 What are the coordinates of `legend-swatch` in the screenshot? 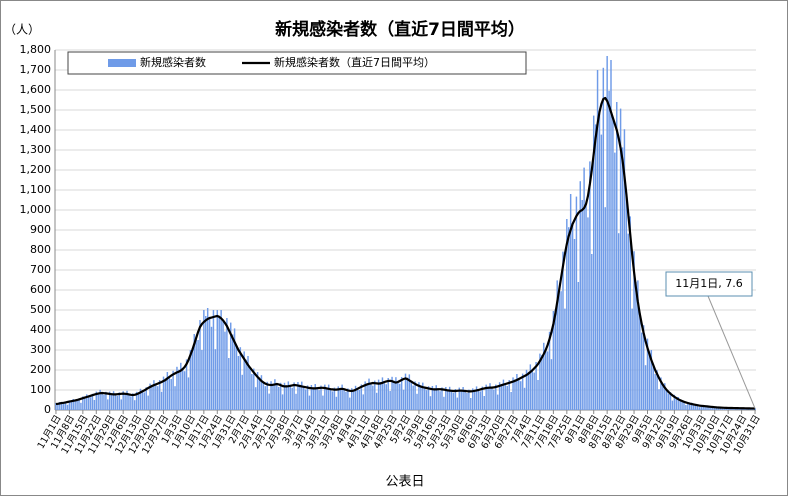 It's located at (122, 63).